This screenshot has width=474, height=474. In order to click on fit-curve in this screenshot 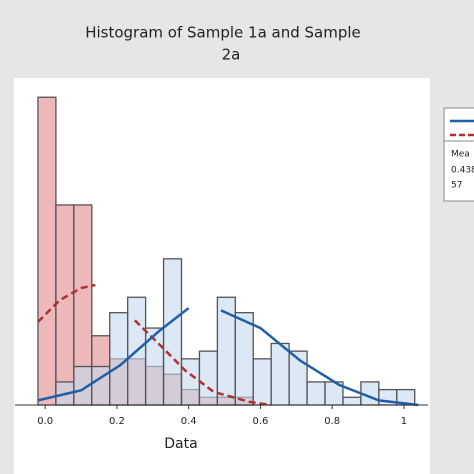, I will do `click(154, 345)`.